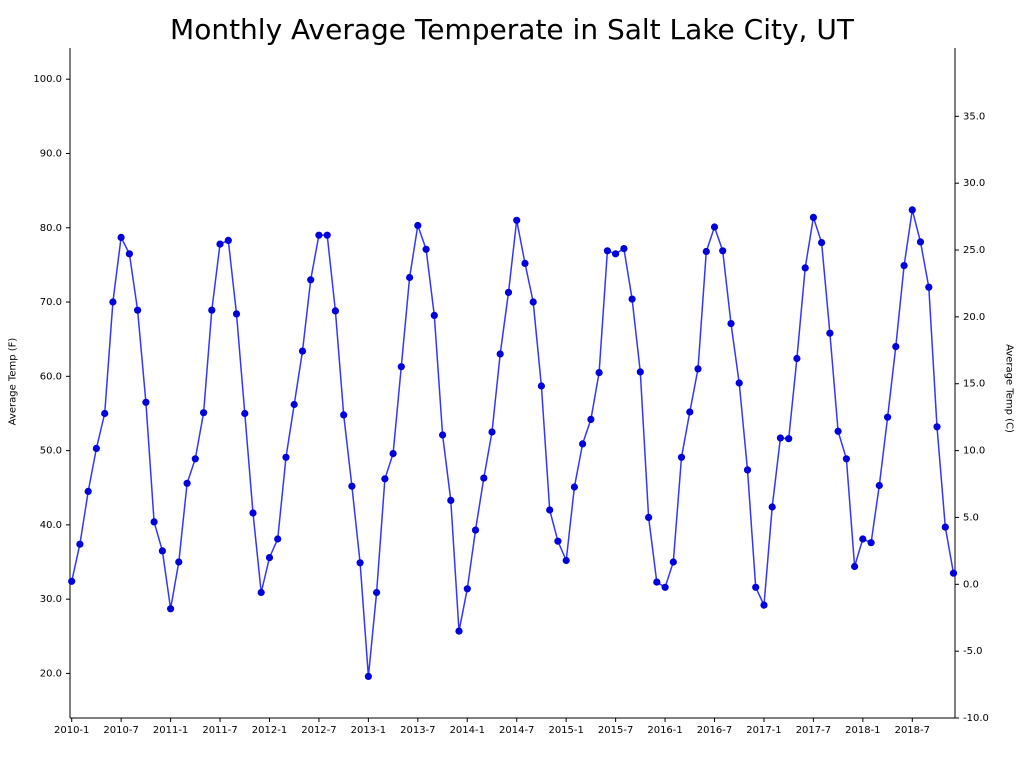  Describe the element at coordinates (269, 730) in the screenshot. I see `x-axis-tick-label: 2012-1` at that location.